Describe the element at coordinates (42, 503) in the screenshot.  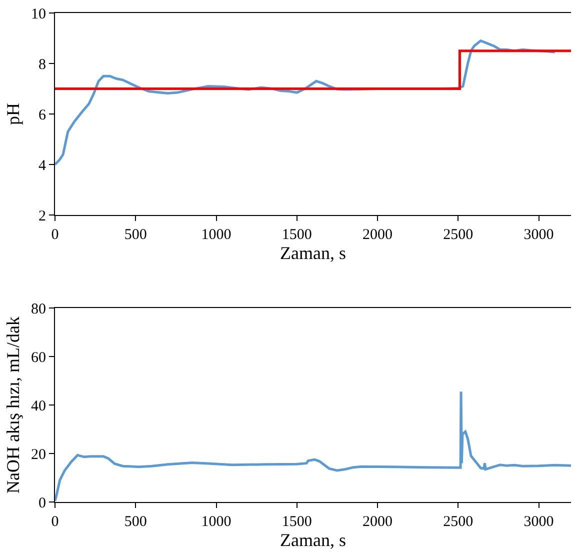
I see `y-tick-label: 0` at that location.